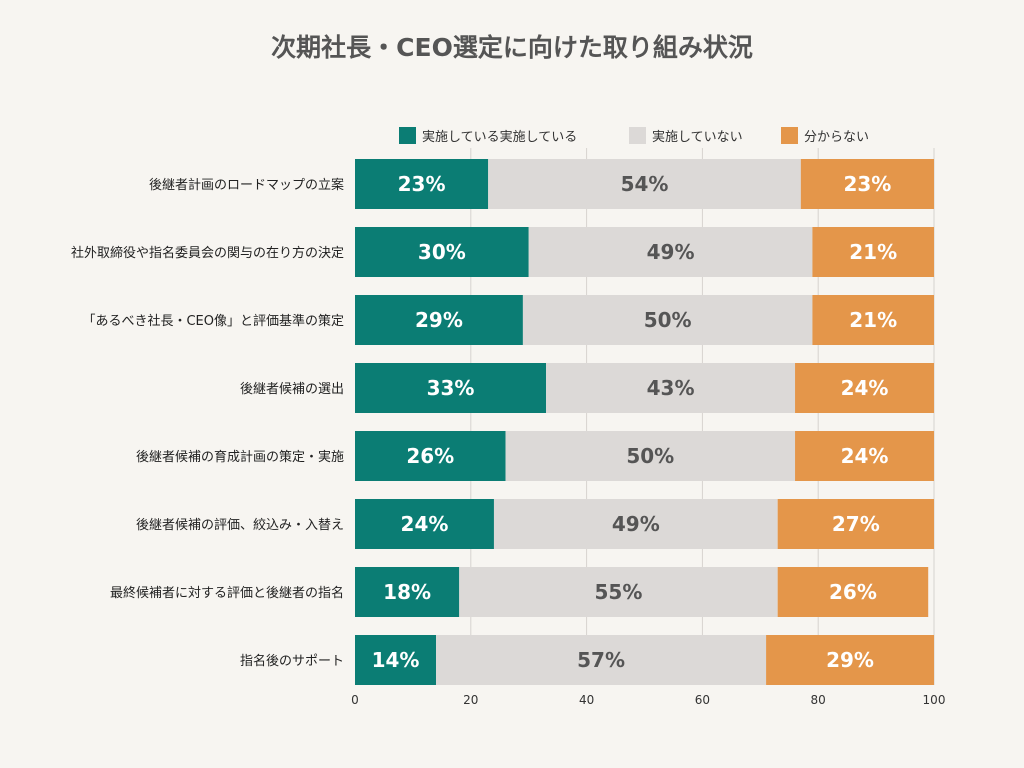 Image resolution: width=1024 pixels, height=768 pixels. I want to click on bar-value-label: 43%, so click(671, 388).